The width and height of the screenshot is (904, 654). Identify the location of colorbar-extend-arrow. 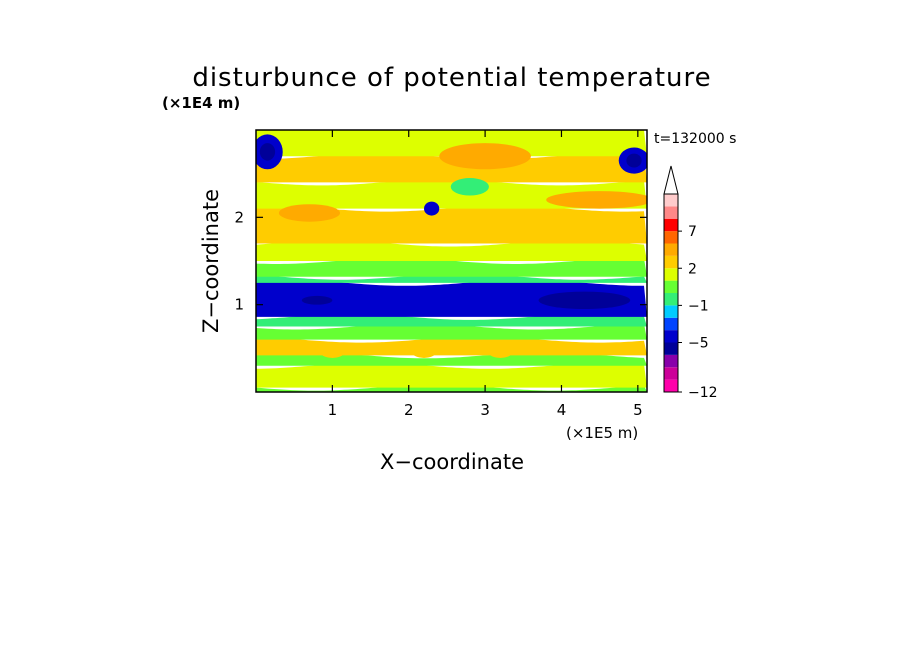
(671, 180).